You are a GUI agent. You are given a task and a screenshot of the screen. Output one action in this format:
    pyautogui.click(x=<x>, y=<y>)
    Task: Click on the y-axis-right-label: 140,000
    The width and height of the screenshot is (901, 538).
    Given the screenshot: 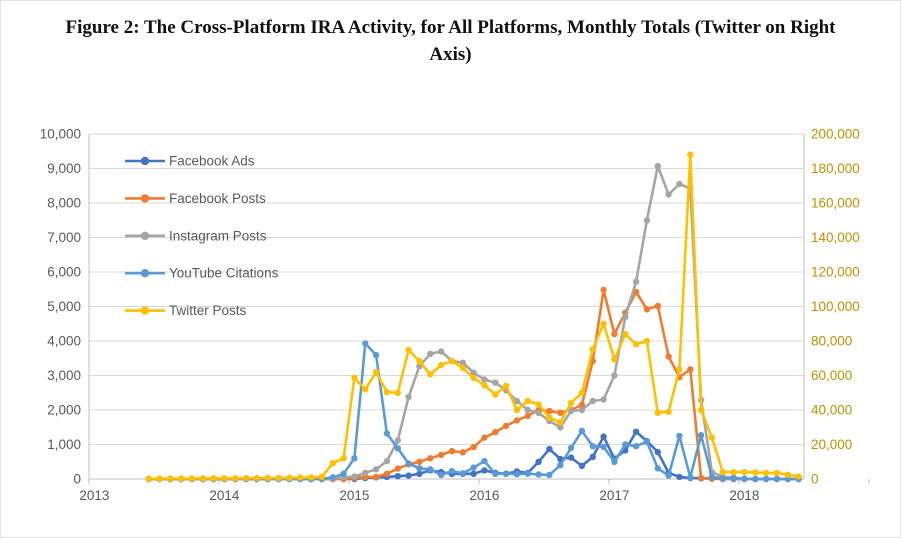 What is the action you would take?
    pyautogui.click(x=835, y=237)
    